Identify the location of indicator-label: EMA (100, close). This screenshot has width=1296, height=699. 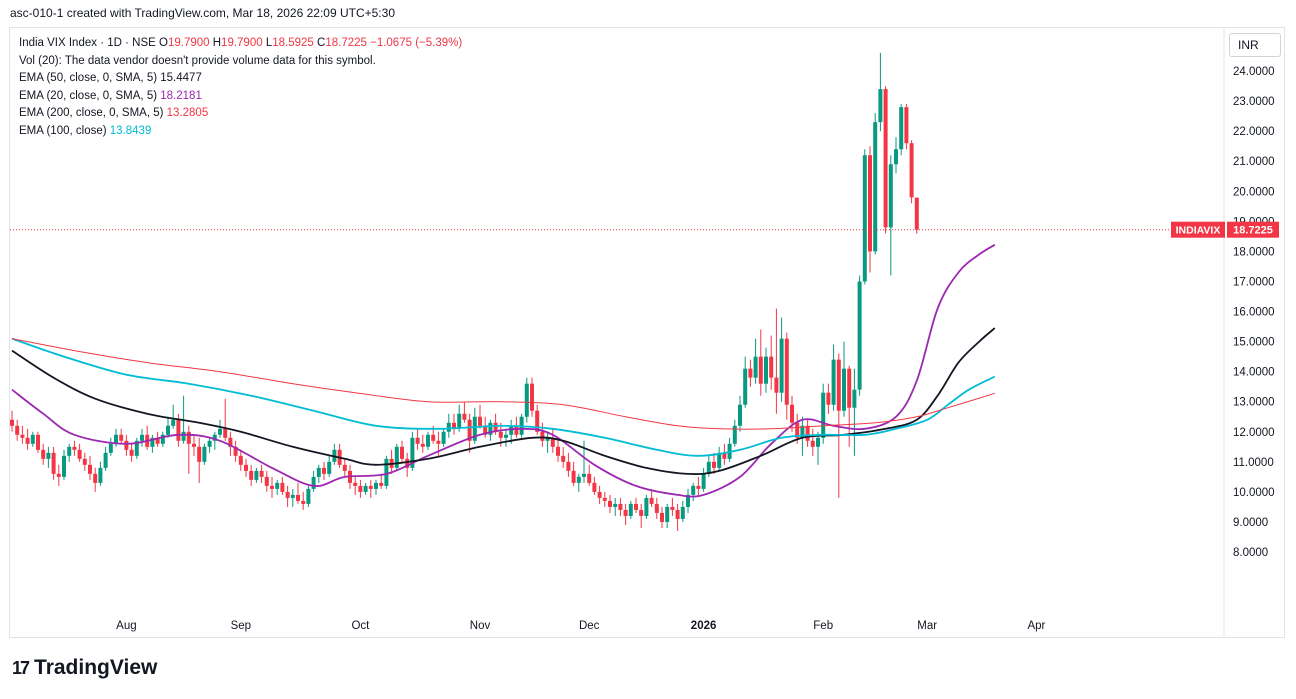
(63, 130).